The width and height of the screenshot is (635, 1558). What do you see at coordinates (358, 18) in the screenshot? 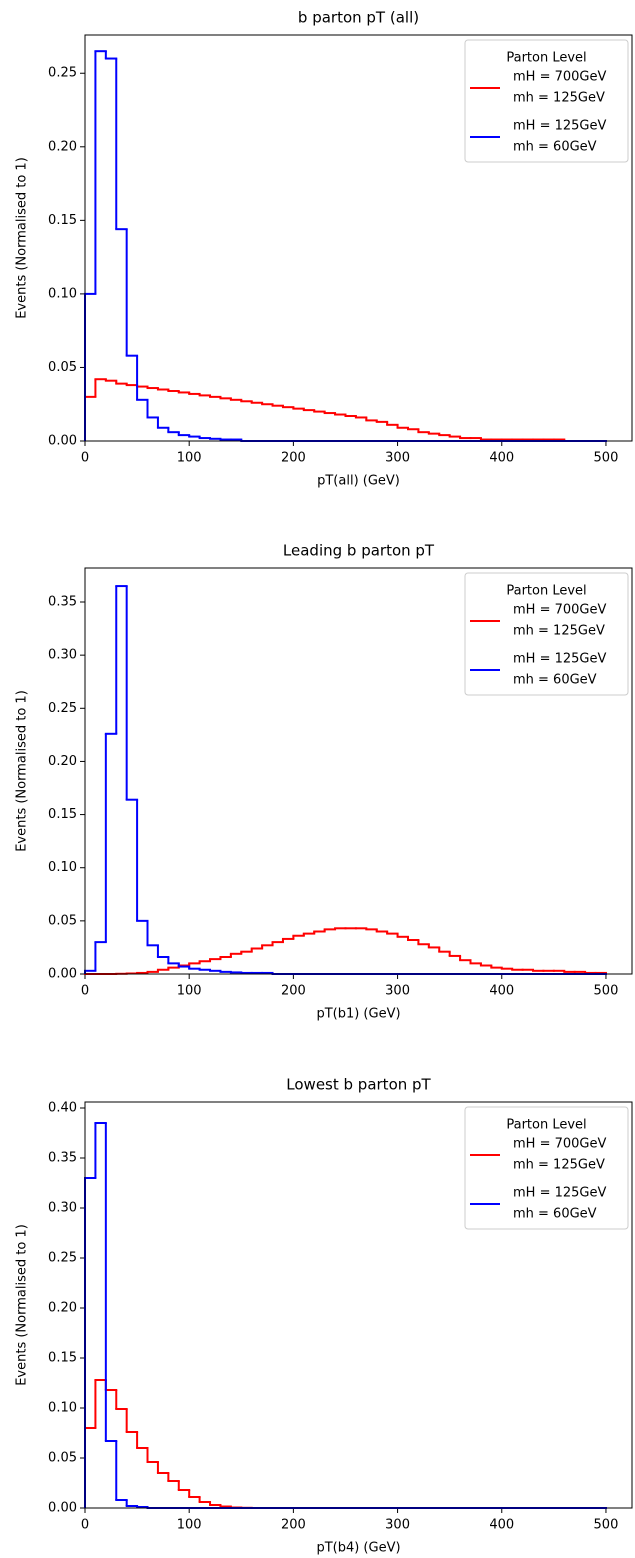
I see `chart-title: b parton pT (all)` at bounding box center [358, 18].